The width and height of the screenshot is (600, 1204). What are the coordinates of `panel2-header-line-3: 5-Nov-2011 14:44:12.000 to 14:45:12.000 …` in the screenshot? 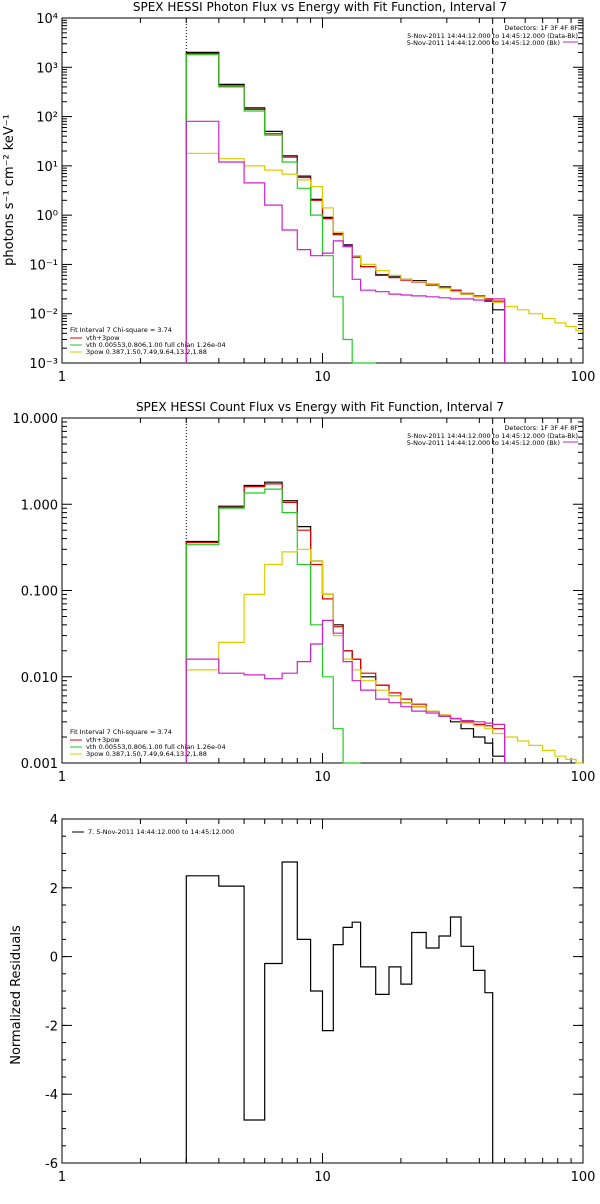 It's located at (483, 443).